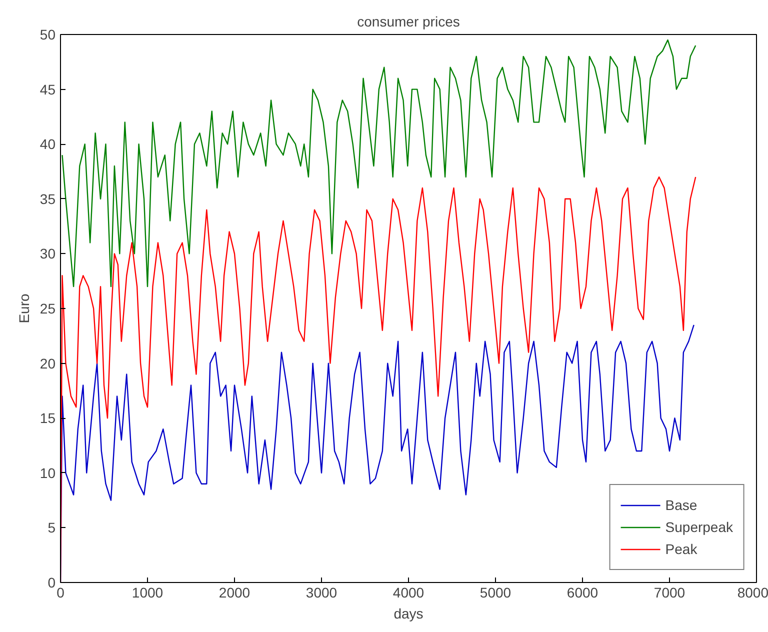  What do you see at coordinates (408, 592) in the screenshot?
I see `x-tick-label: 4000` at bounding box center [408, 592].